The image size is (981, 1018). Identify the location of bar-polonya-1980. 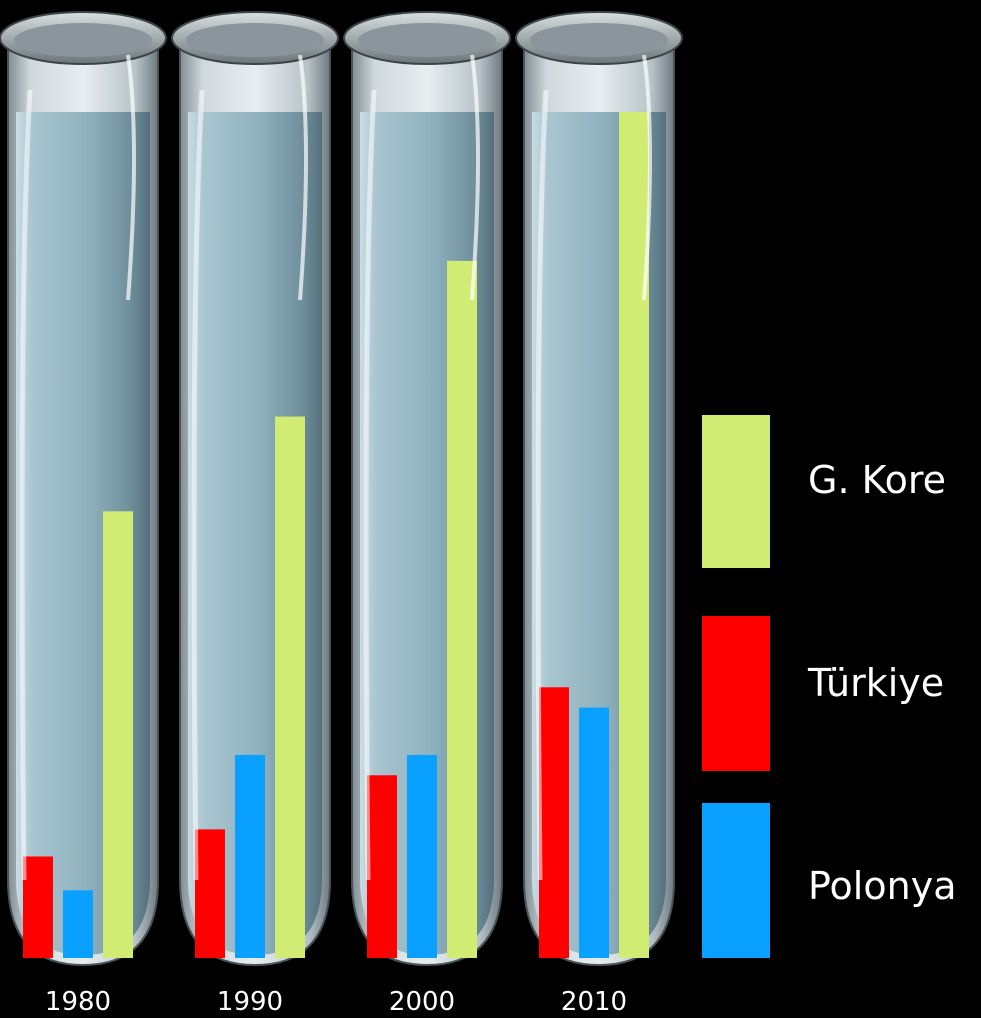
(78, 924).